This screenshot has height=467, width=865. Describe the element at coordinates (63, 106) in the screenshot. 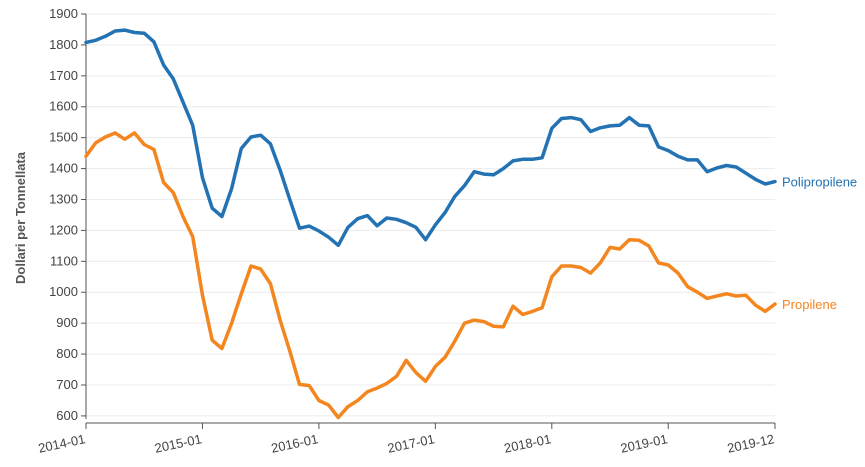

I see `y-tick-label: 1600` at that location.